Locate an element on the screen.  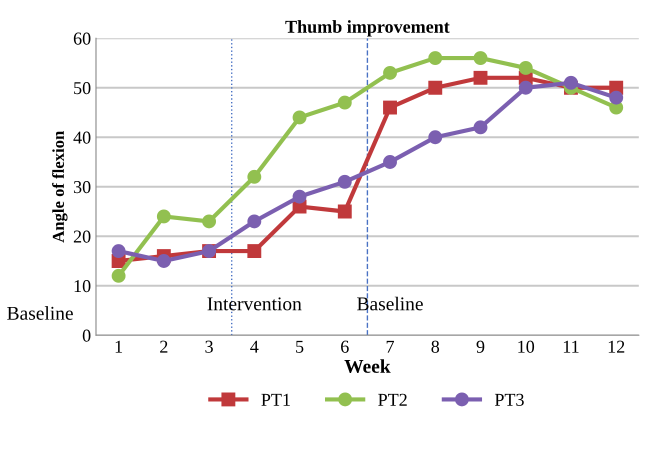
chart-title: Thumb improvement is located at coordinates (367, 28).